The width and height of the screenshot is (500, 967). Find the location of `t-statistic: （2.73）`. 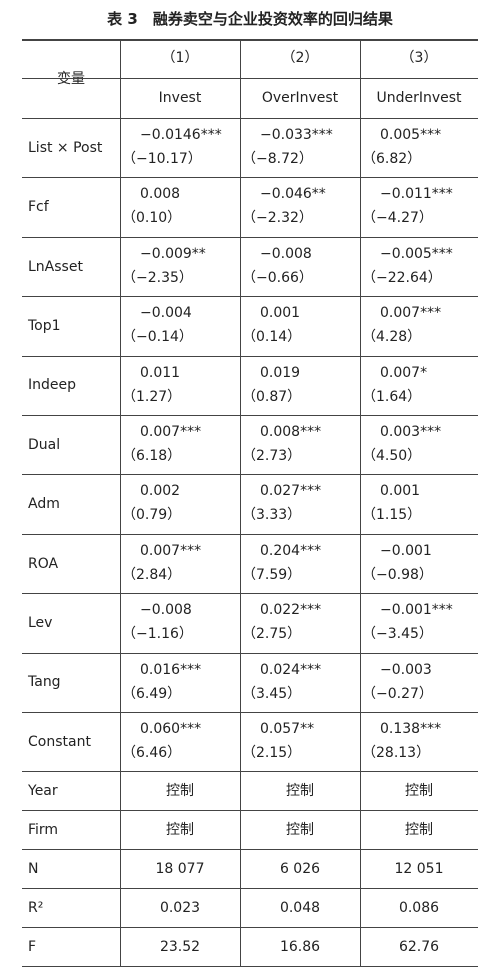

t-statistic: （2.73） is located at coordinates (272, 456).